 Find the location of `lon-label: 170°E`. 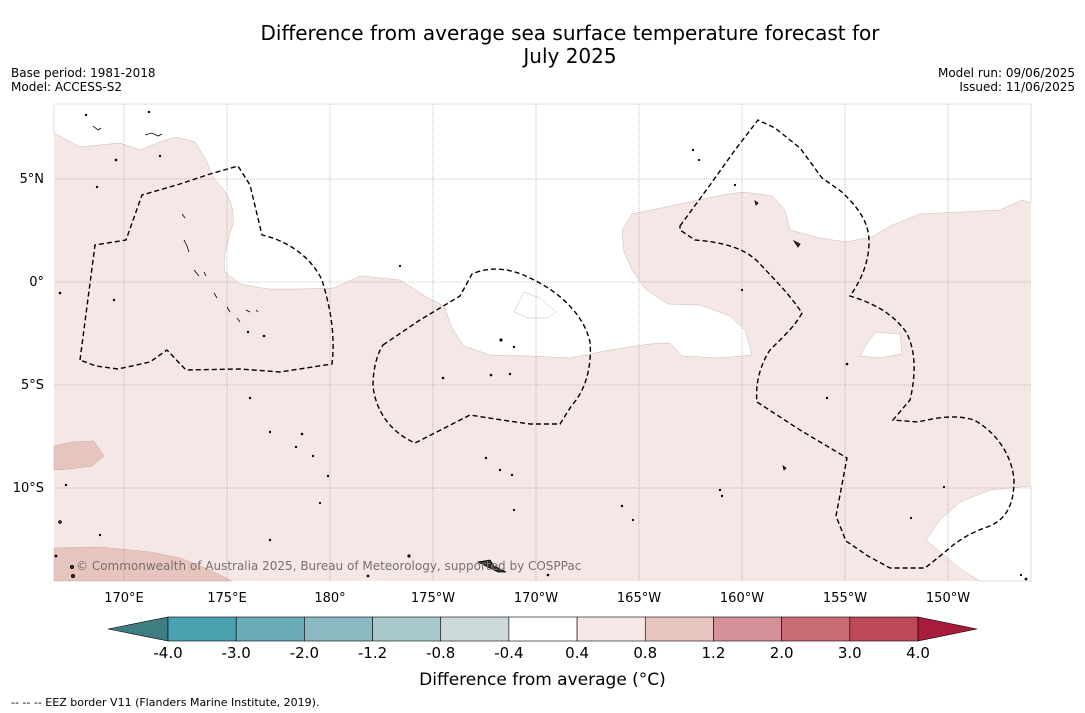

lon-label: 170°E is located at coordinates (124, 598).